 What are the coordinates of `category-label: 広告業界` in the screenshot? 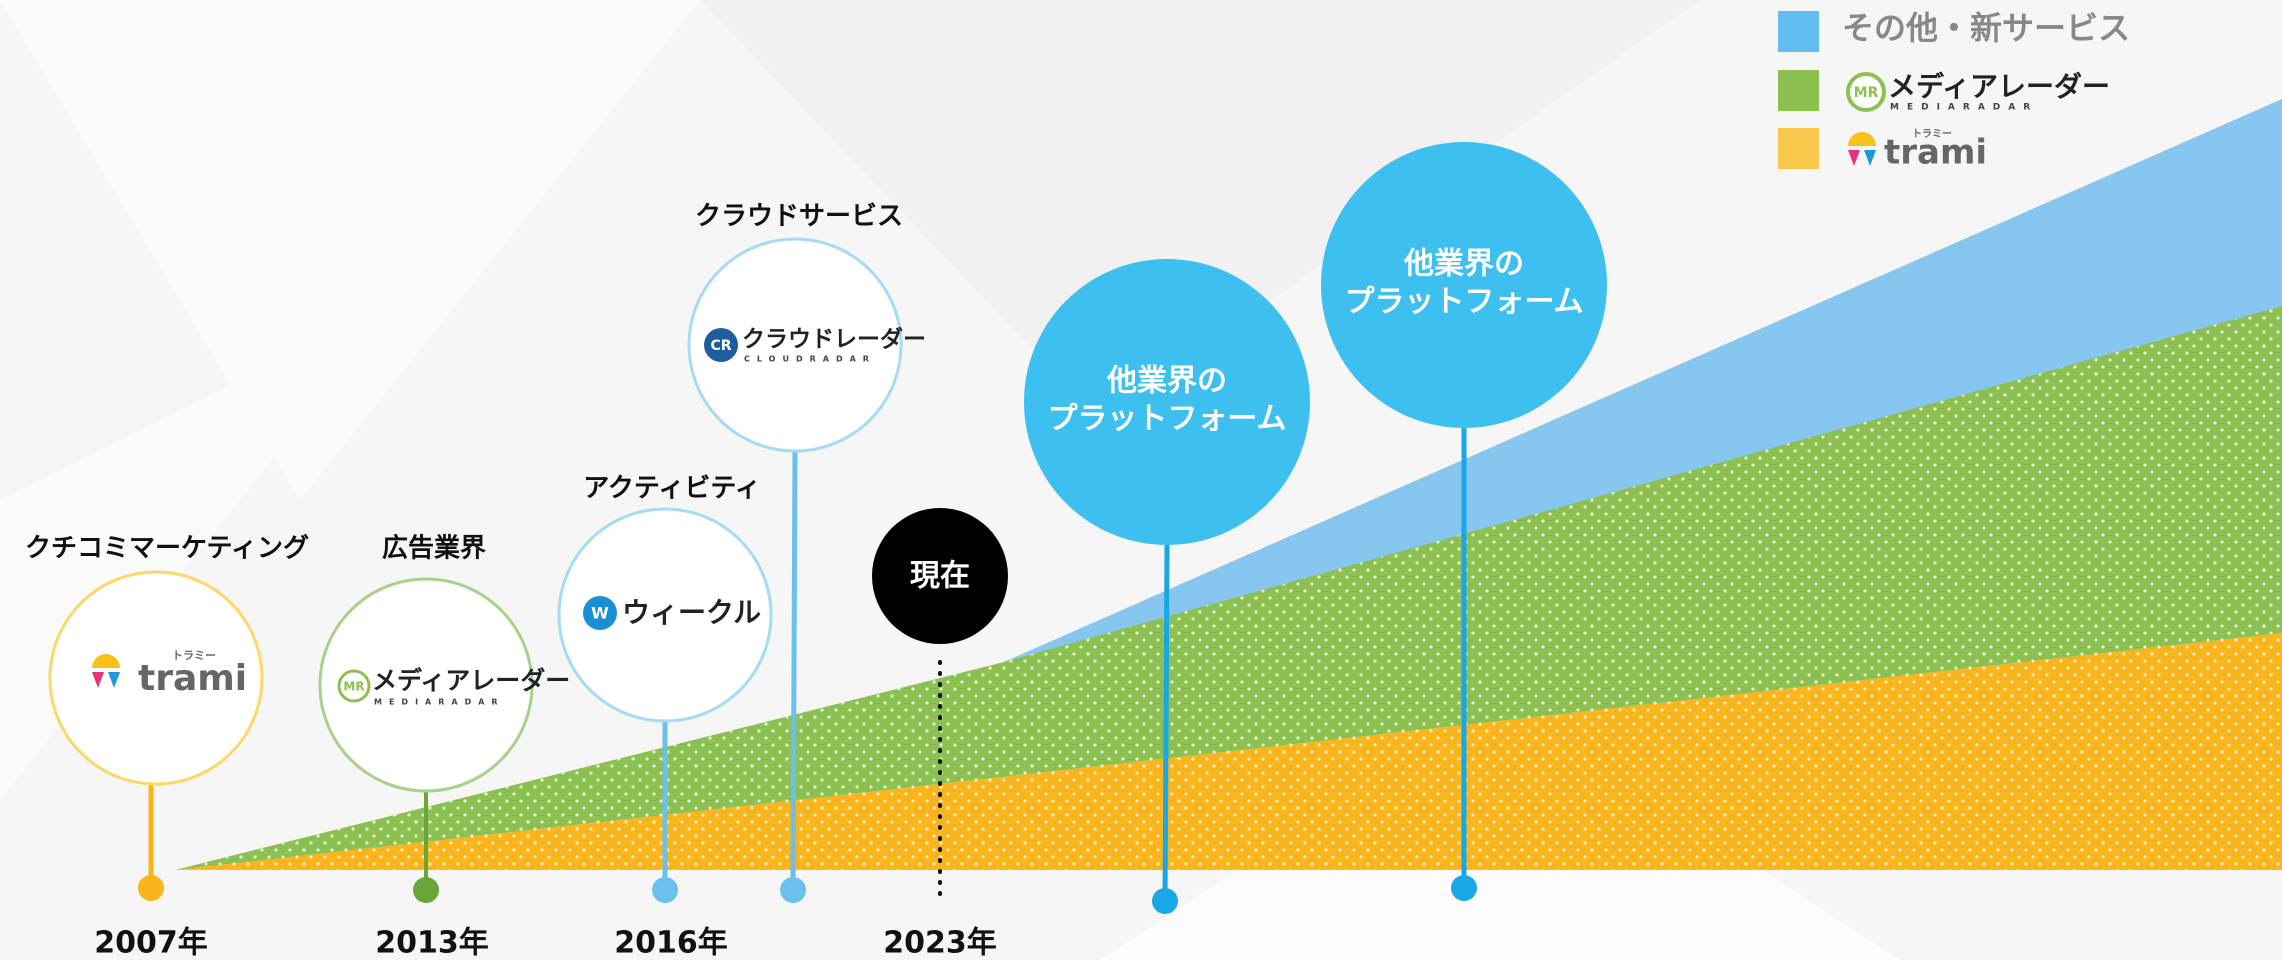 It's located at (434, 548).